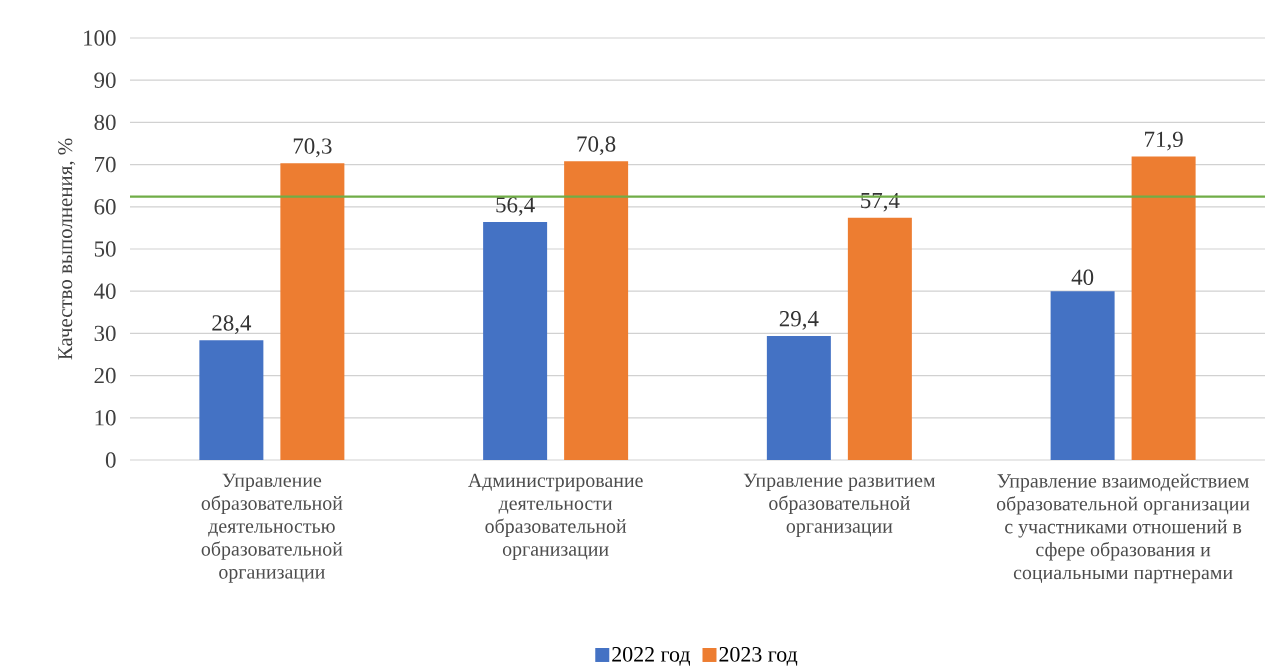 Image resolution: width=1279 pixels, height=666 pixels. Describe the element at coordinates (232, 324) in the screenshot. I see `data-label: 28,4` at that location.